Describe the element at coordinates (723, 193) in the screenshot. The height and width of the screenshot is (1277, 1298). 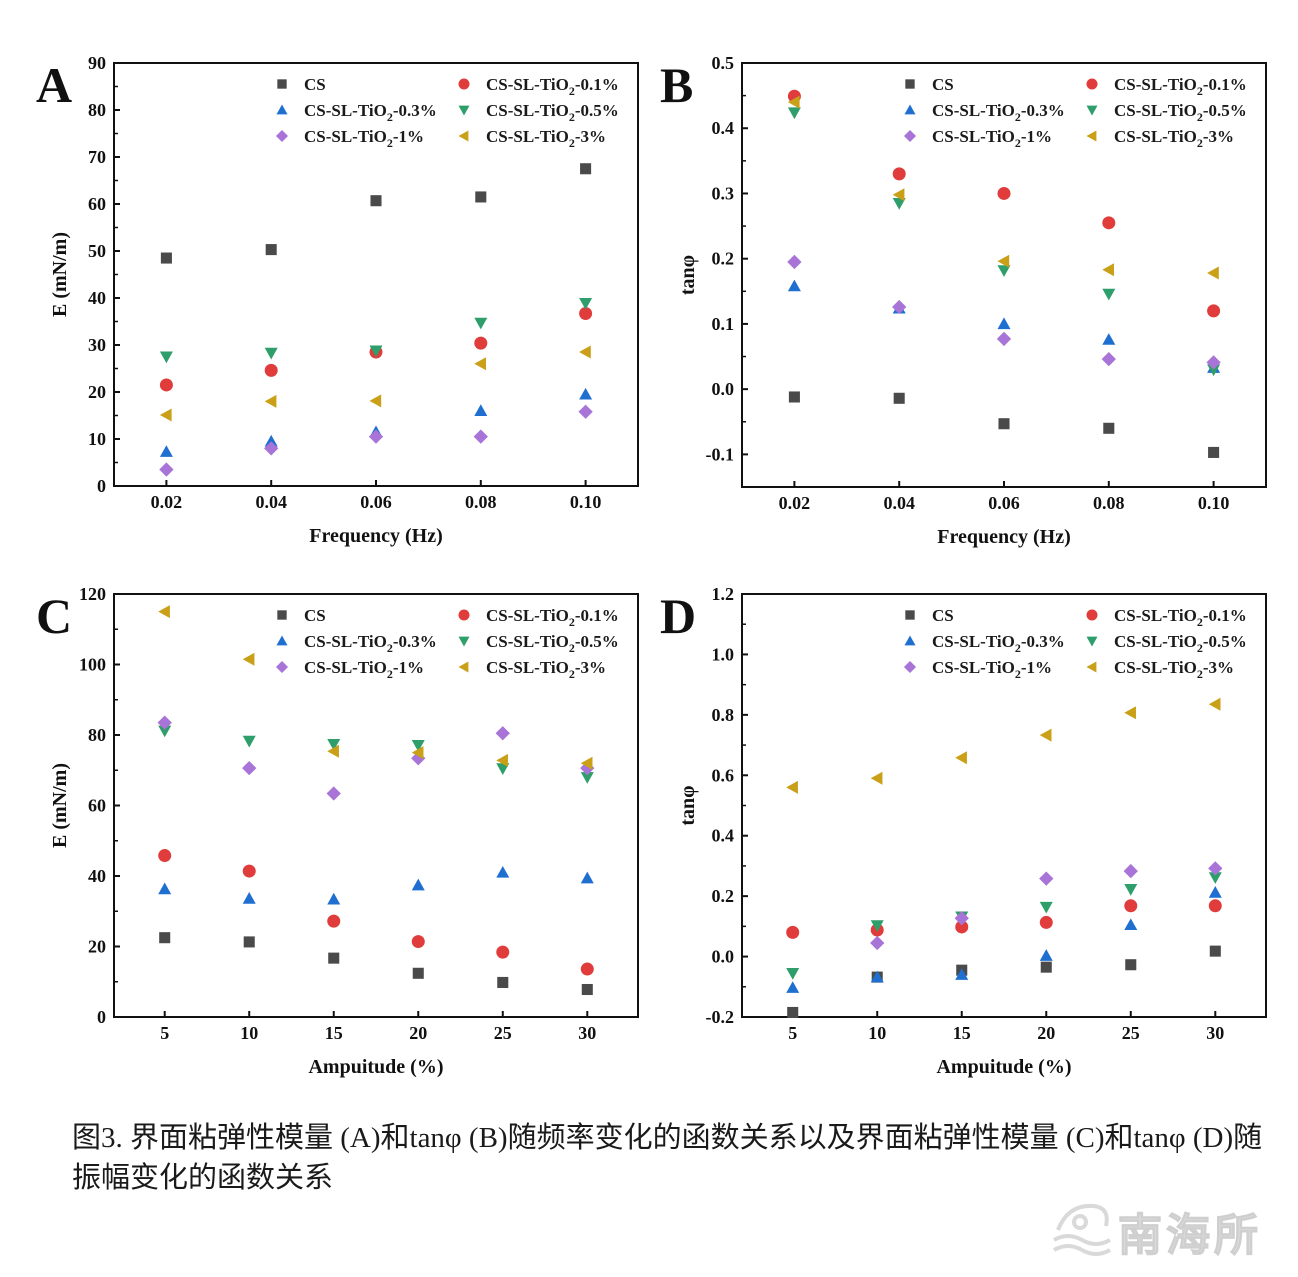
I see `y-tick-label: 0.3` at that location.